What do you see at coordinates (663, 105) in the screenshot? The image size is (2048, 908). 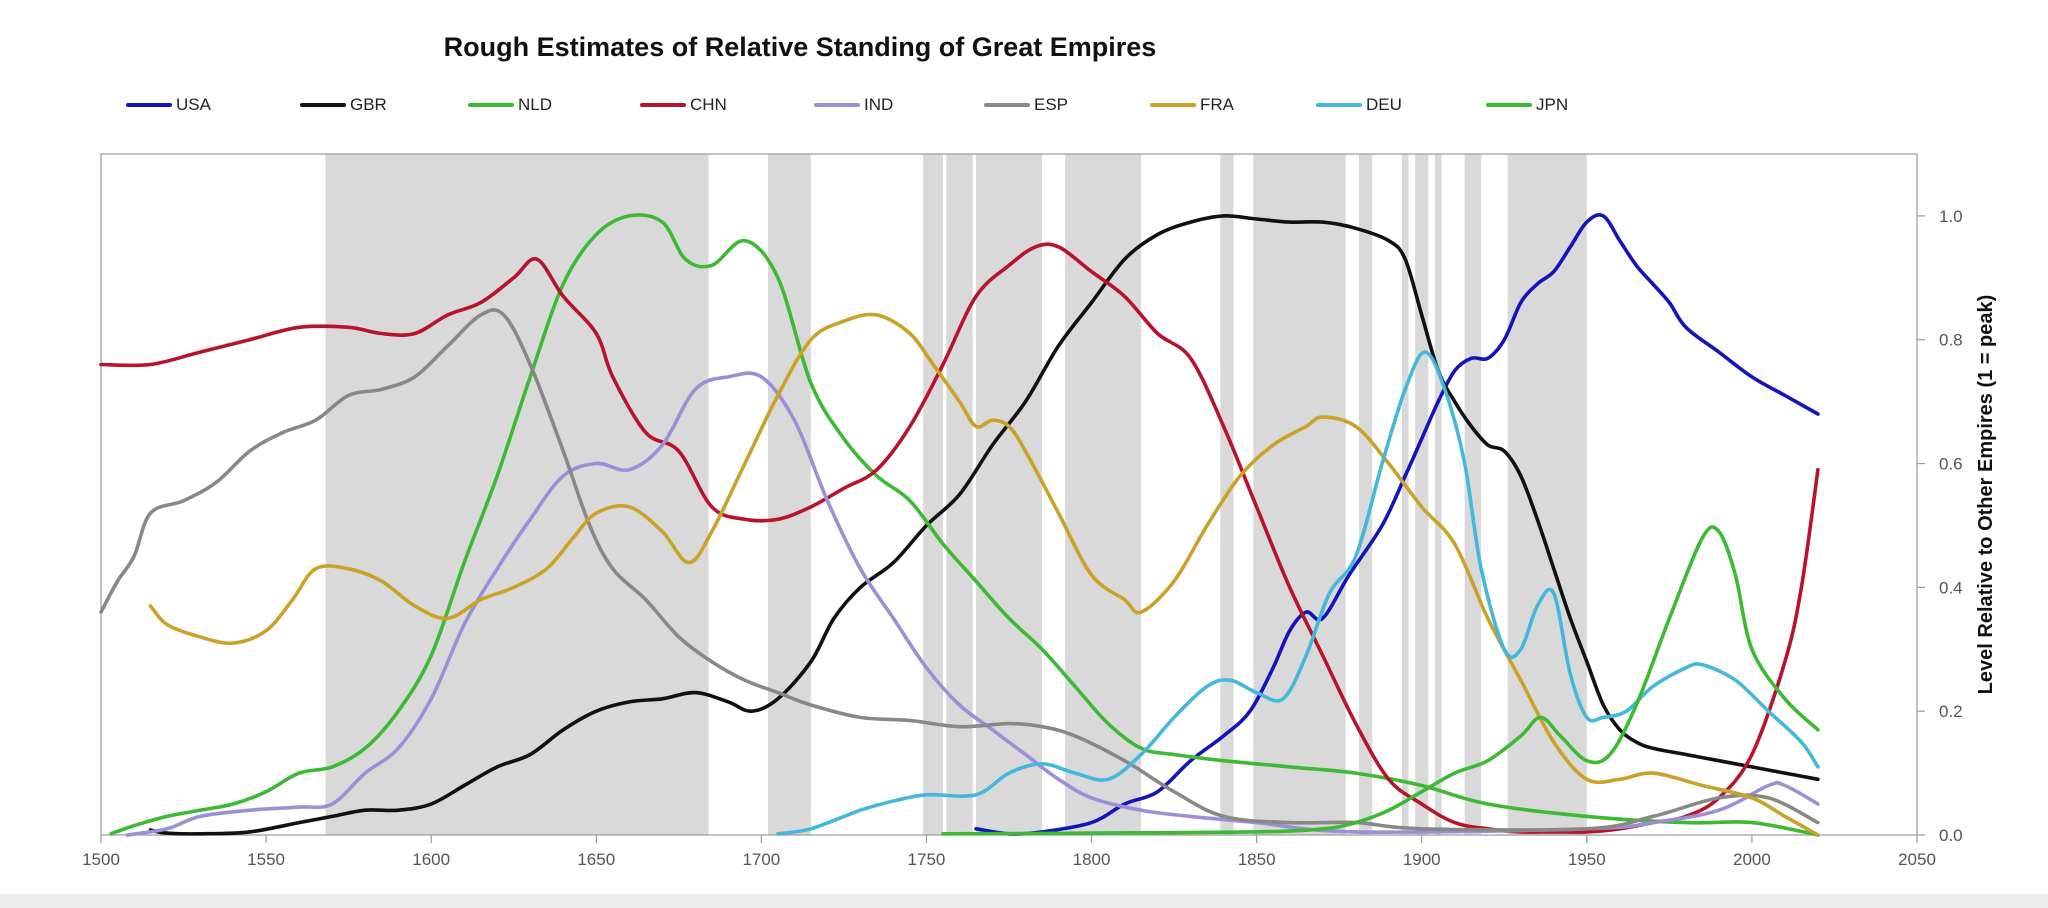 I see `legend-swatch-chn` at bounding box center [663, 105].